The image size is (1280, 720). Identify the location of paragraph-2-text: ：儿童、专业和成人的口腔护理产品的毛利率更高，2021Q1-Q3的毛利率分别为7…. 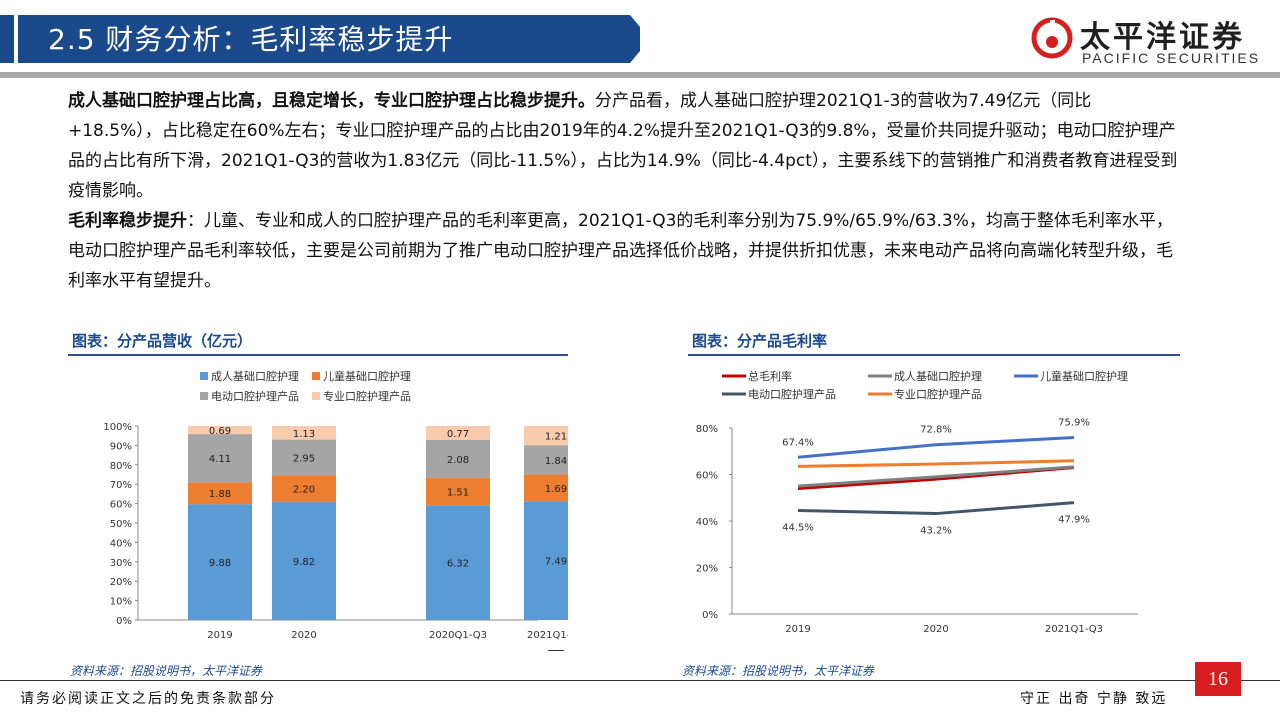
(620, 251).